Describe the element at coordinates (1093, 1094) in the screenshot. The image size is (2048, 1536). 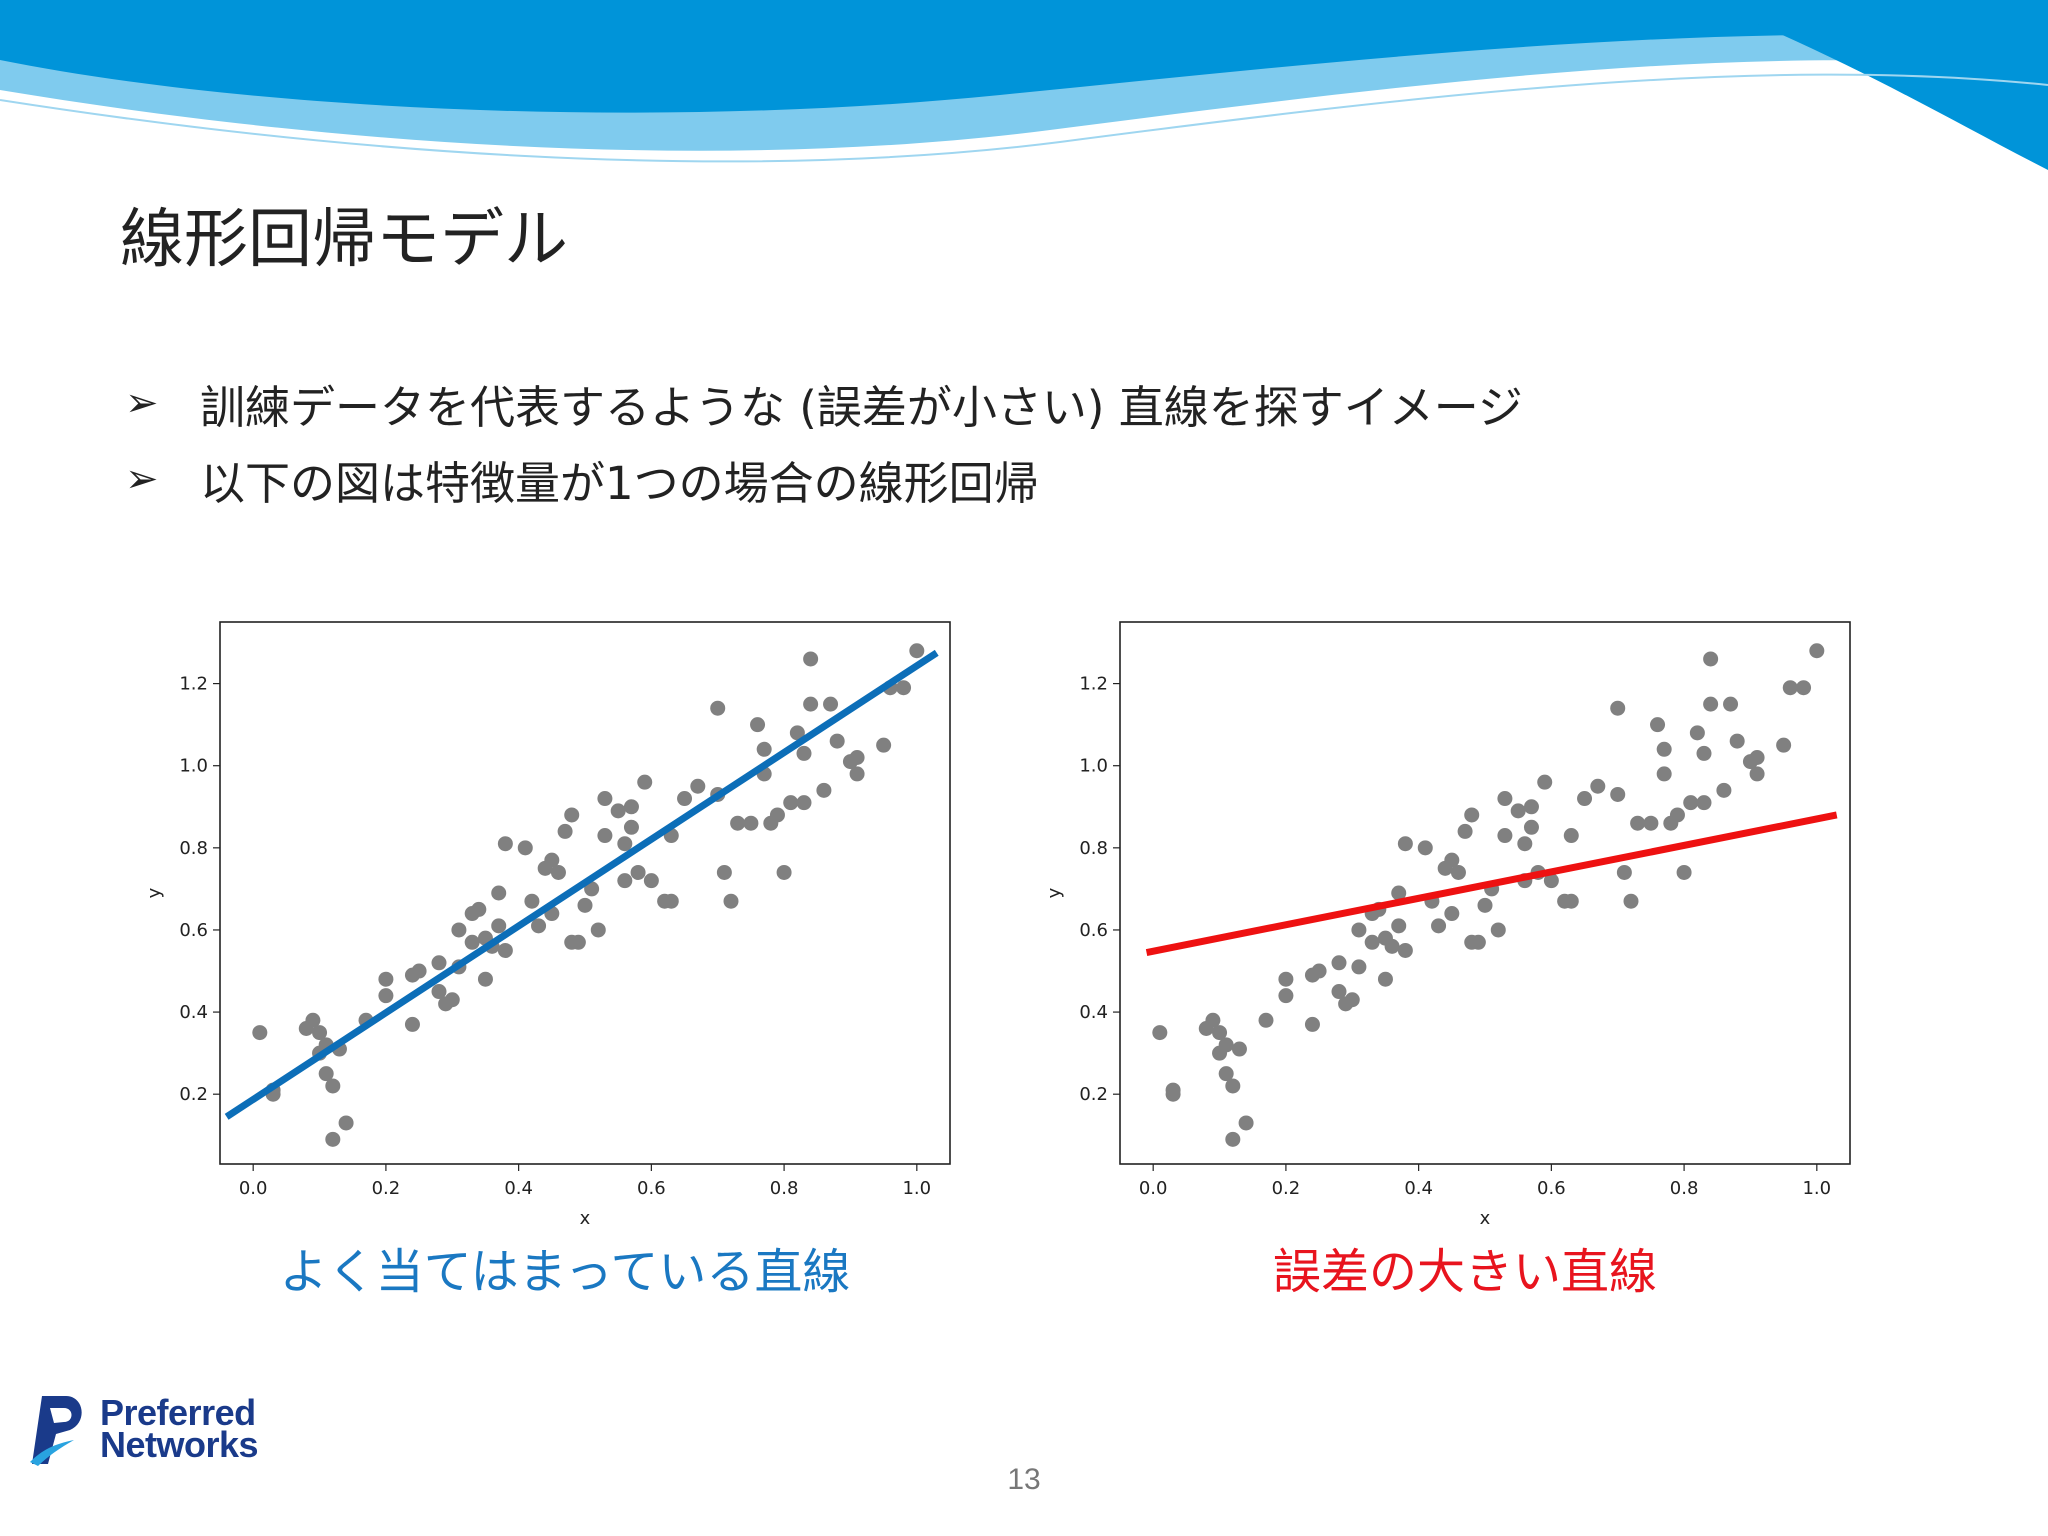
I see `y-tick-label: 0.2` at that location.